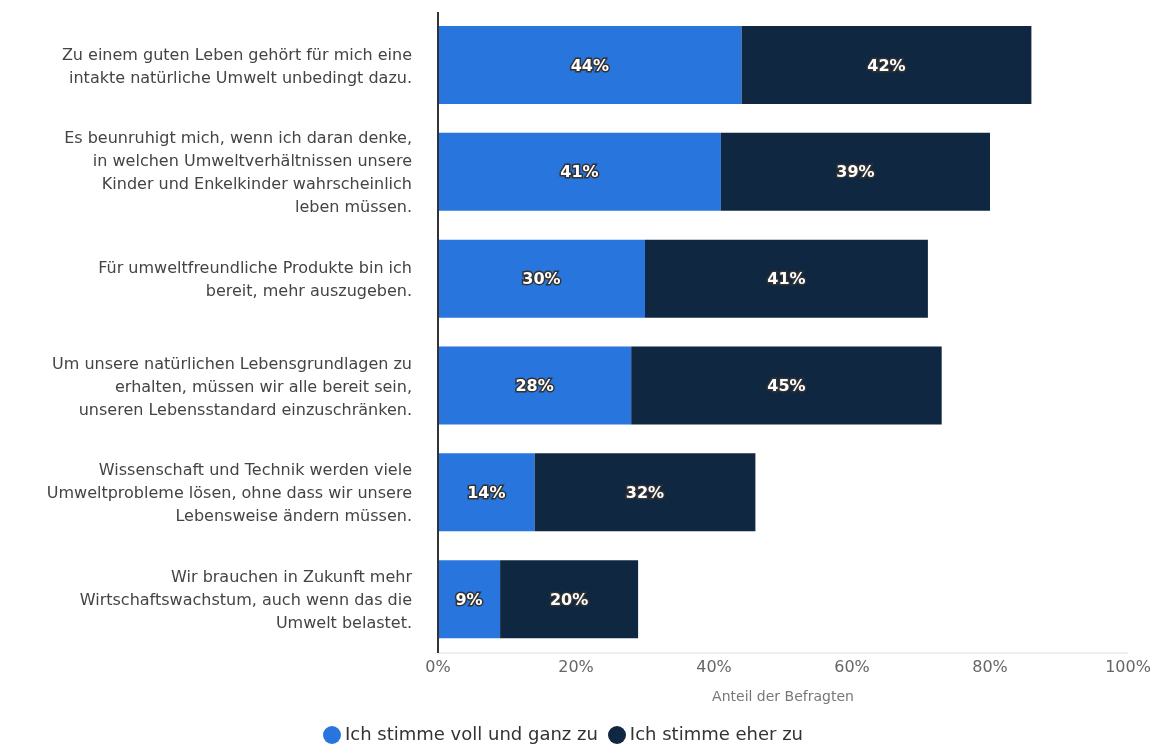 This screenshot has width=1169, height=756. I want to click on x-tick-label: 100%, so click(1128, 667).